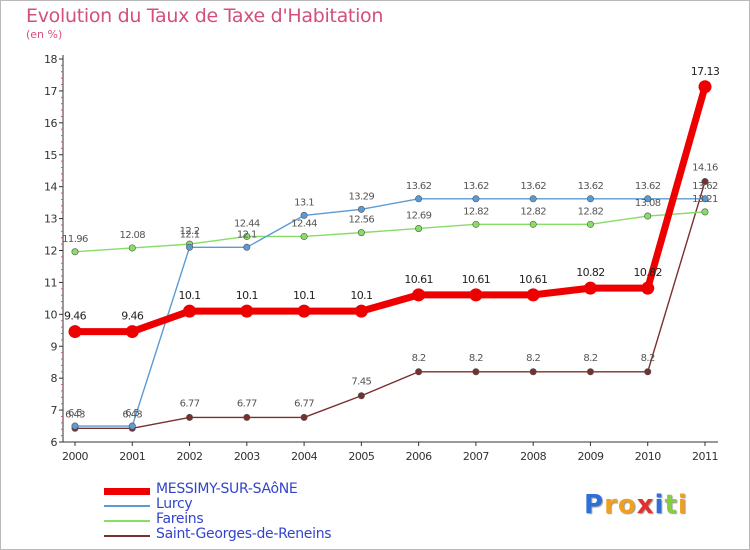 The image size is (750, 550). What do you see at coordinates (390, 232) in the screenshot?
I see `series-line` at bounding box center [390, 232].